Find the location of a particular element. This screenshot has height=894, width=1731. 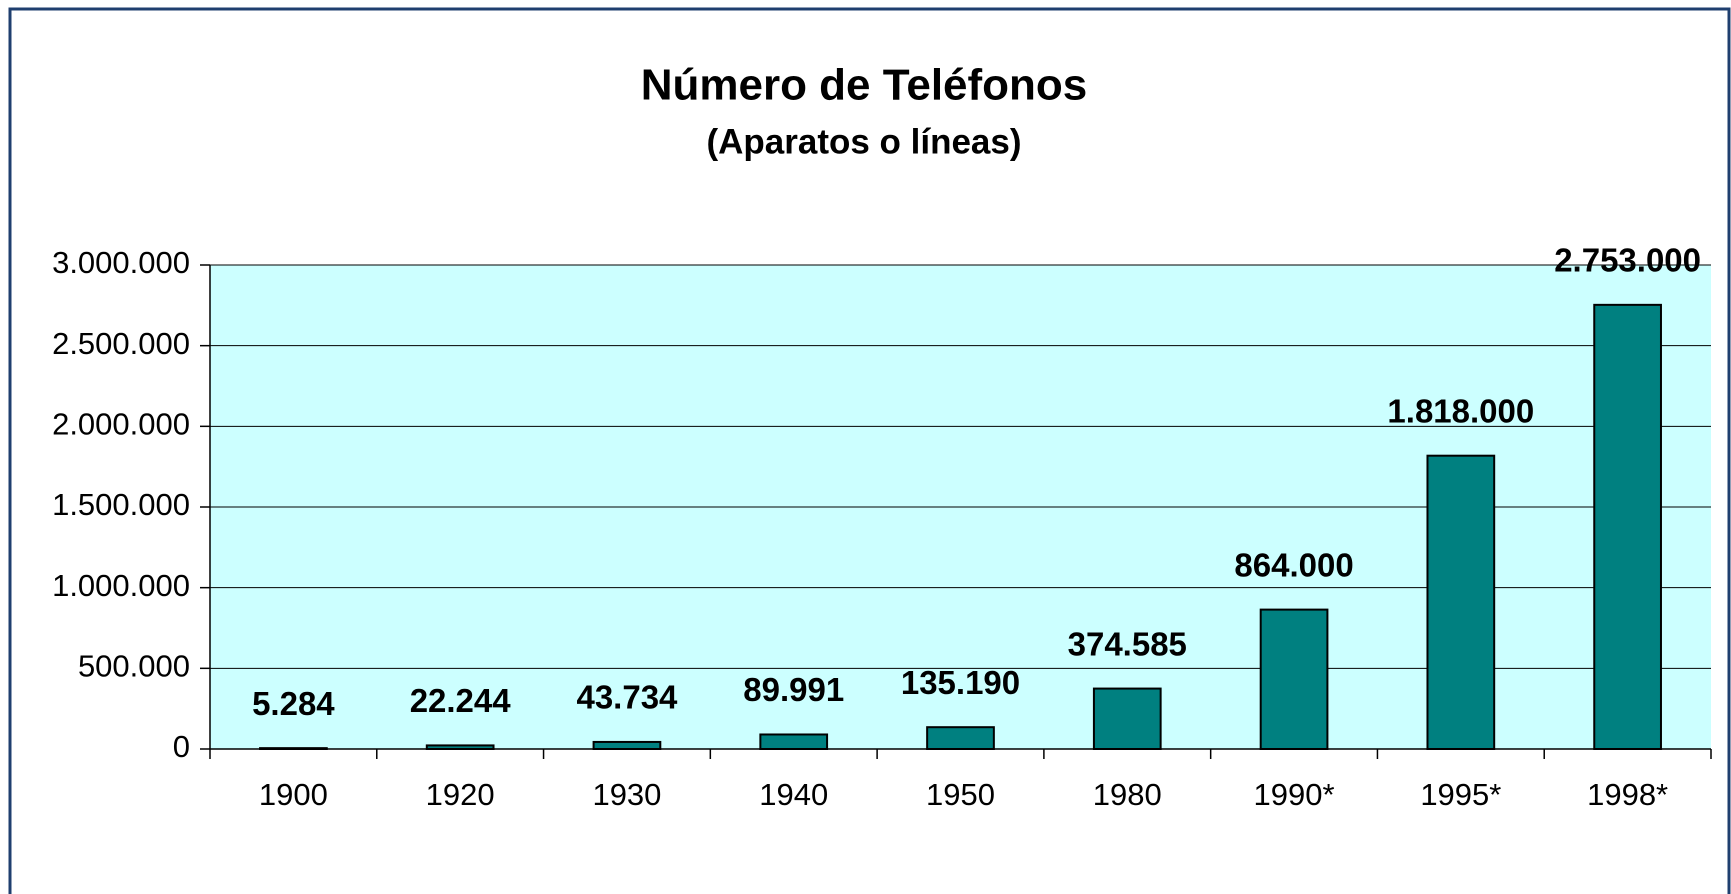

data-label: 5.284 is located at coordinates (293, 703).